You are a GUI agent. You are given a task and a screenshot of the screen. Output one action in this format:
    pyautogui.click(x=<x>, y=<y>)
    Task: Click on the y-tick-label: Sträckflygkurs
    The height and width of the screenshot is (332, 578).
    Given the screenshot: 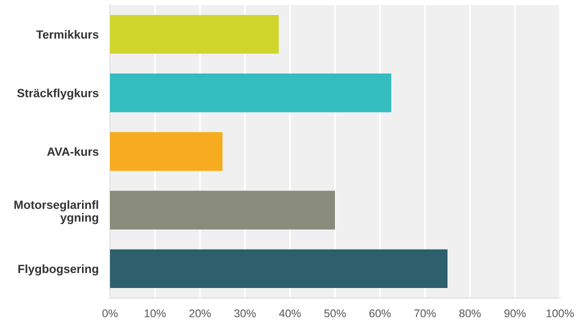 What is the action you would take?
    pyautogui.click(x=57, y=94)
    